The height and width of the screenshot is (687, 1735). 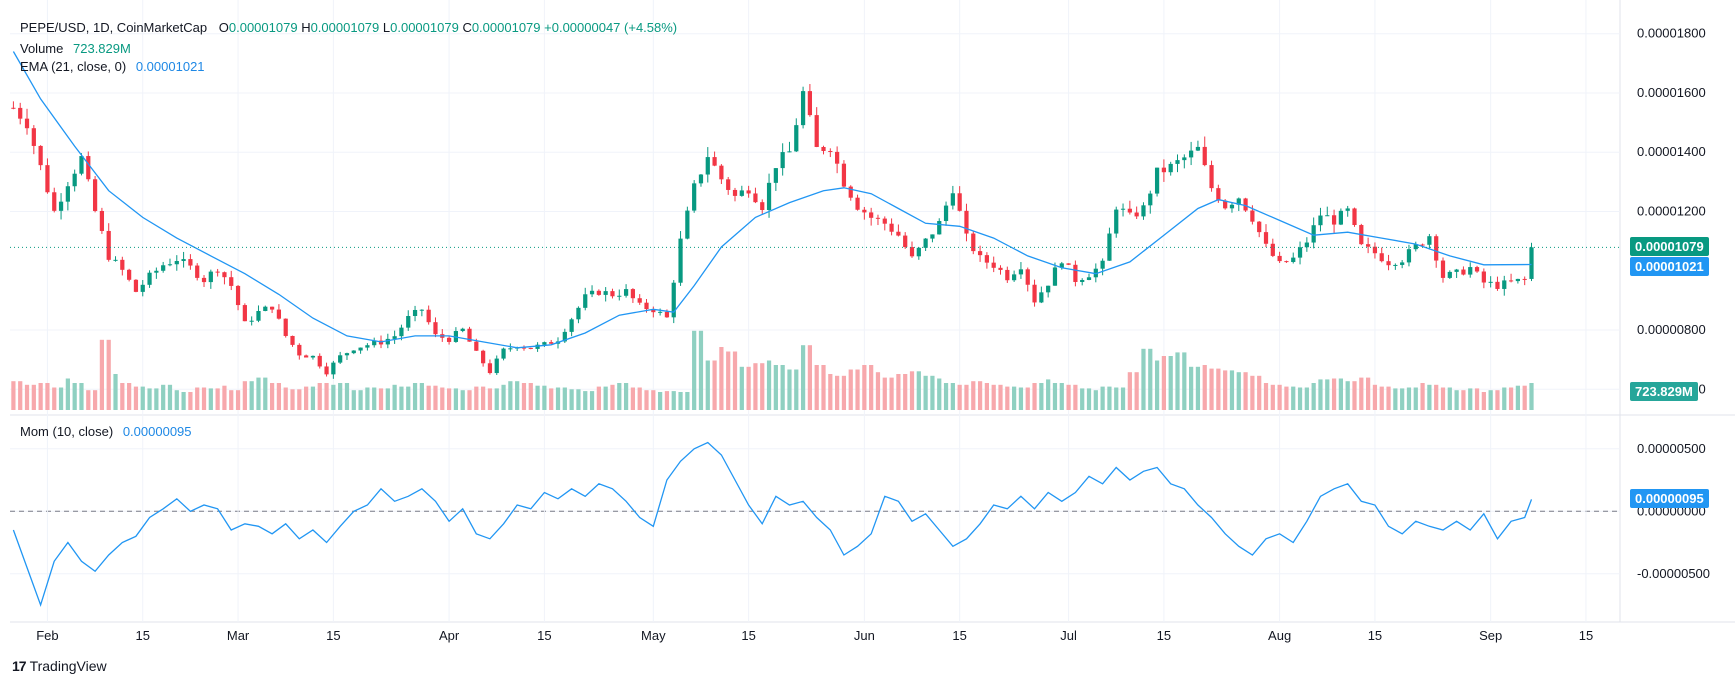 I want to click on time-tick-label: Apr, so click(x=449, y=635).